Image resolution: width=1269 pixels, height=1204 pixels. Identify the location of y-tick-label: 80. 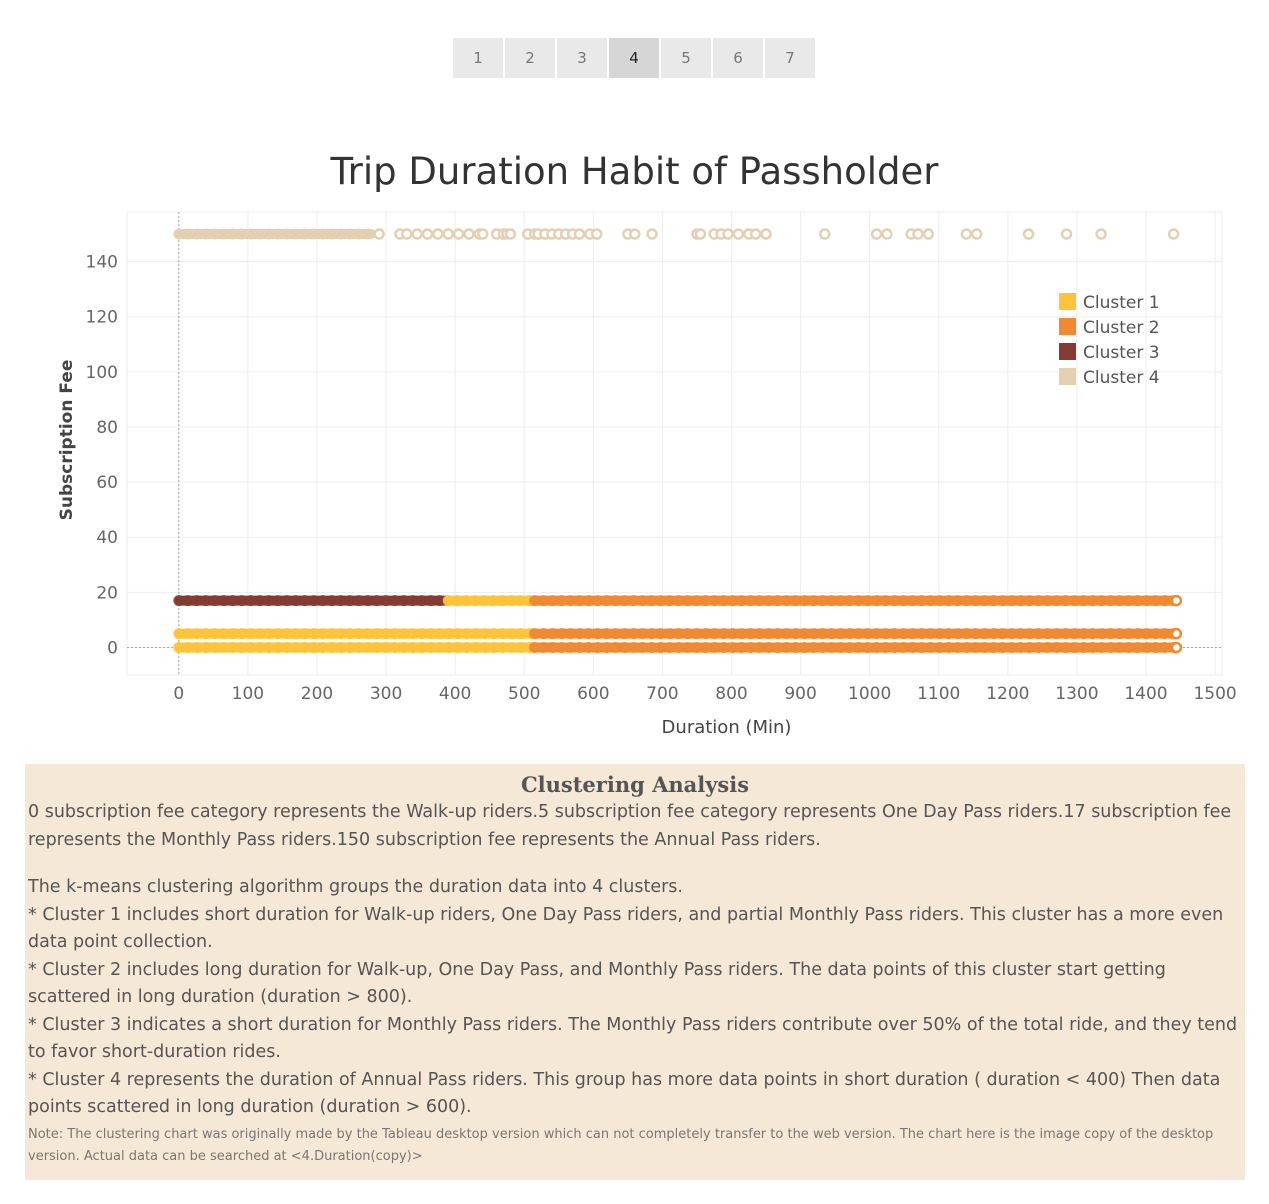
(107, 428).